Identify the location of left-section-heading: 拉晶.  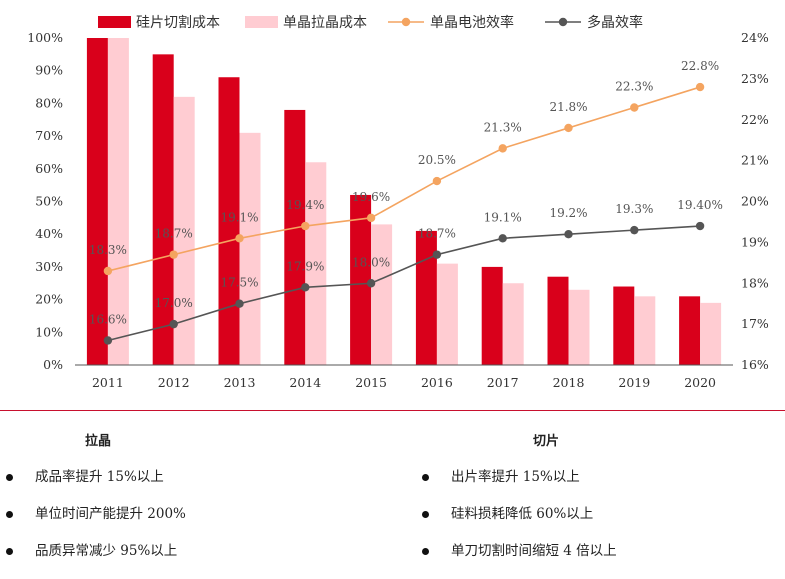
(98, 441).